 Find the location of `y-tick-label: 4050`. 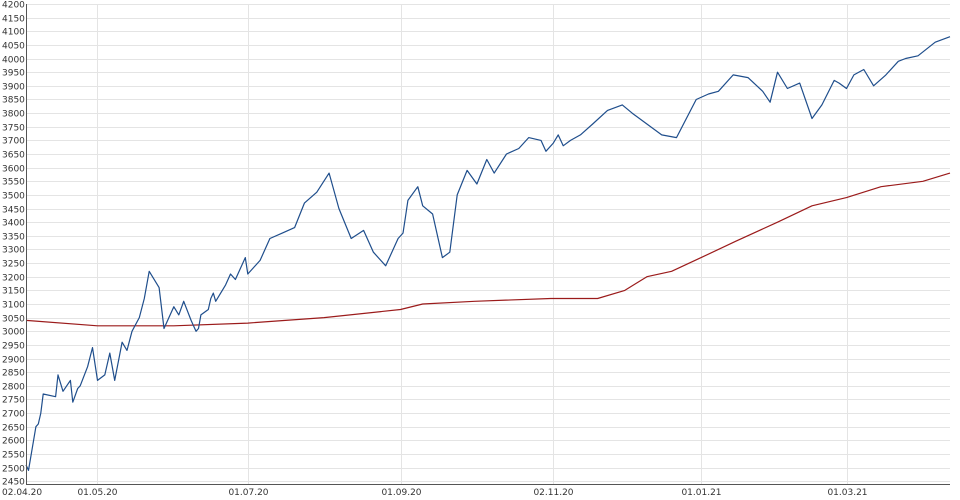

y-tick-label: 4050 is located at coordinates (13, 47).